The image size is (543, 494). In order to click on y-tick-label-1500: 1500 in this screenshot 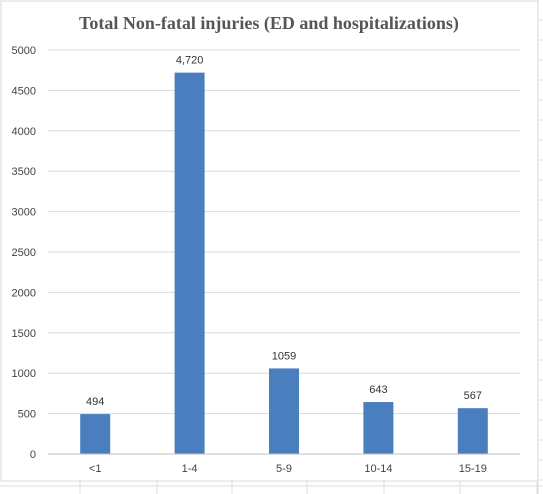, I will do `click(24, 334)`.